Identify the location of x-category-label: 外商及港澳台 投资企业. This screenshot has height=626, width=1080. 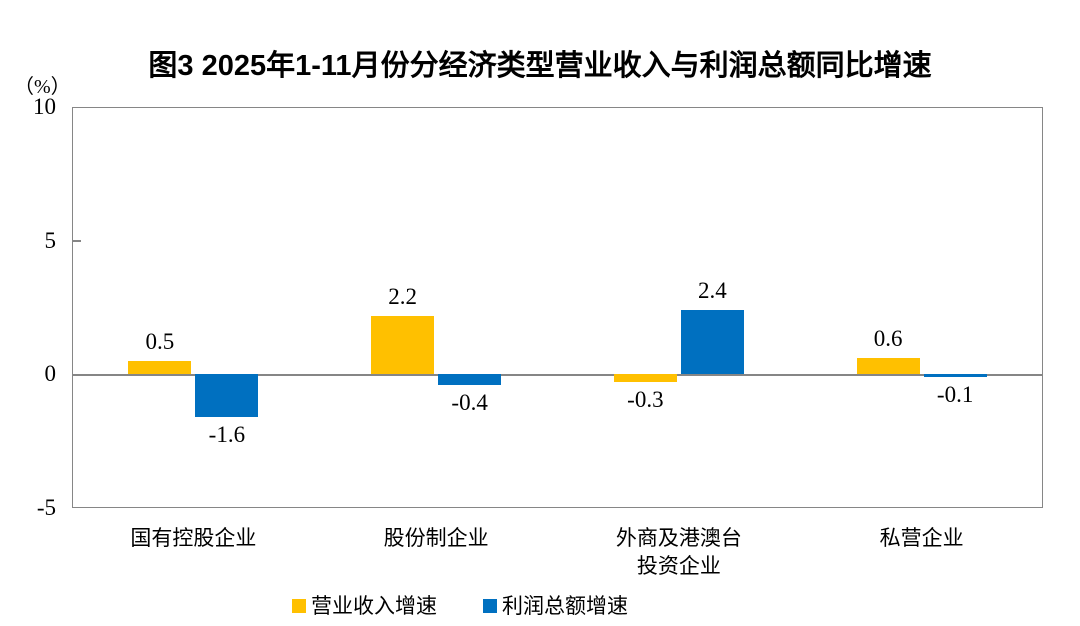
(679, 552).